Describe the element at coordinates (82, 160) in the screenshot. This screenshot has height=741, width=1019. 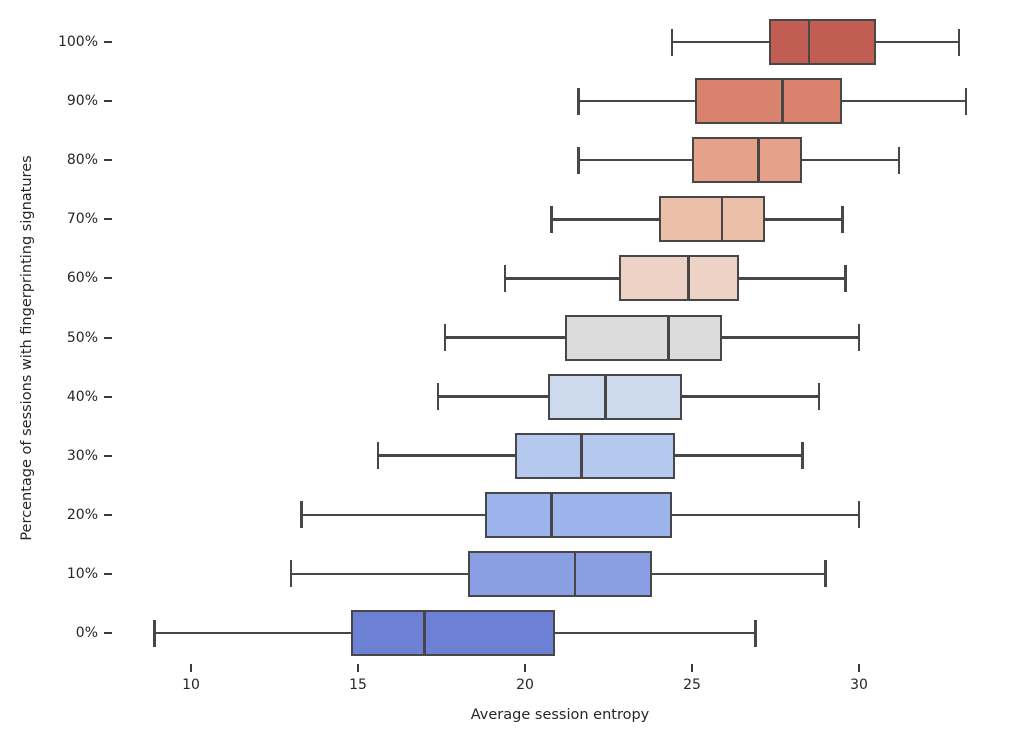
I see `y-tick-label: 80%` at that location.